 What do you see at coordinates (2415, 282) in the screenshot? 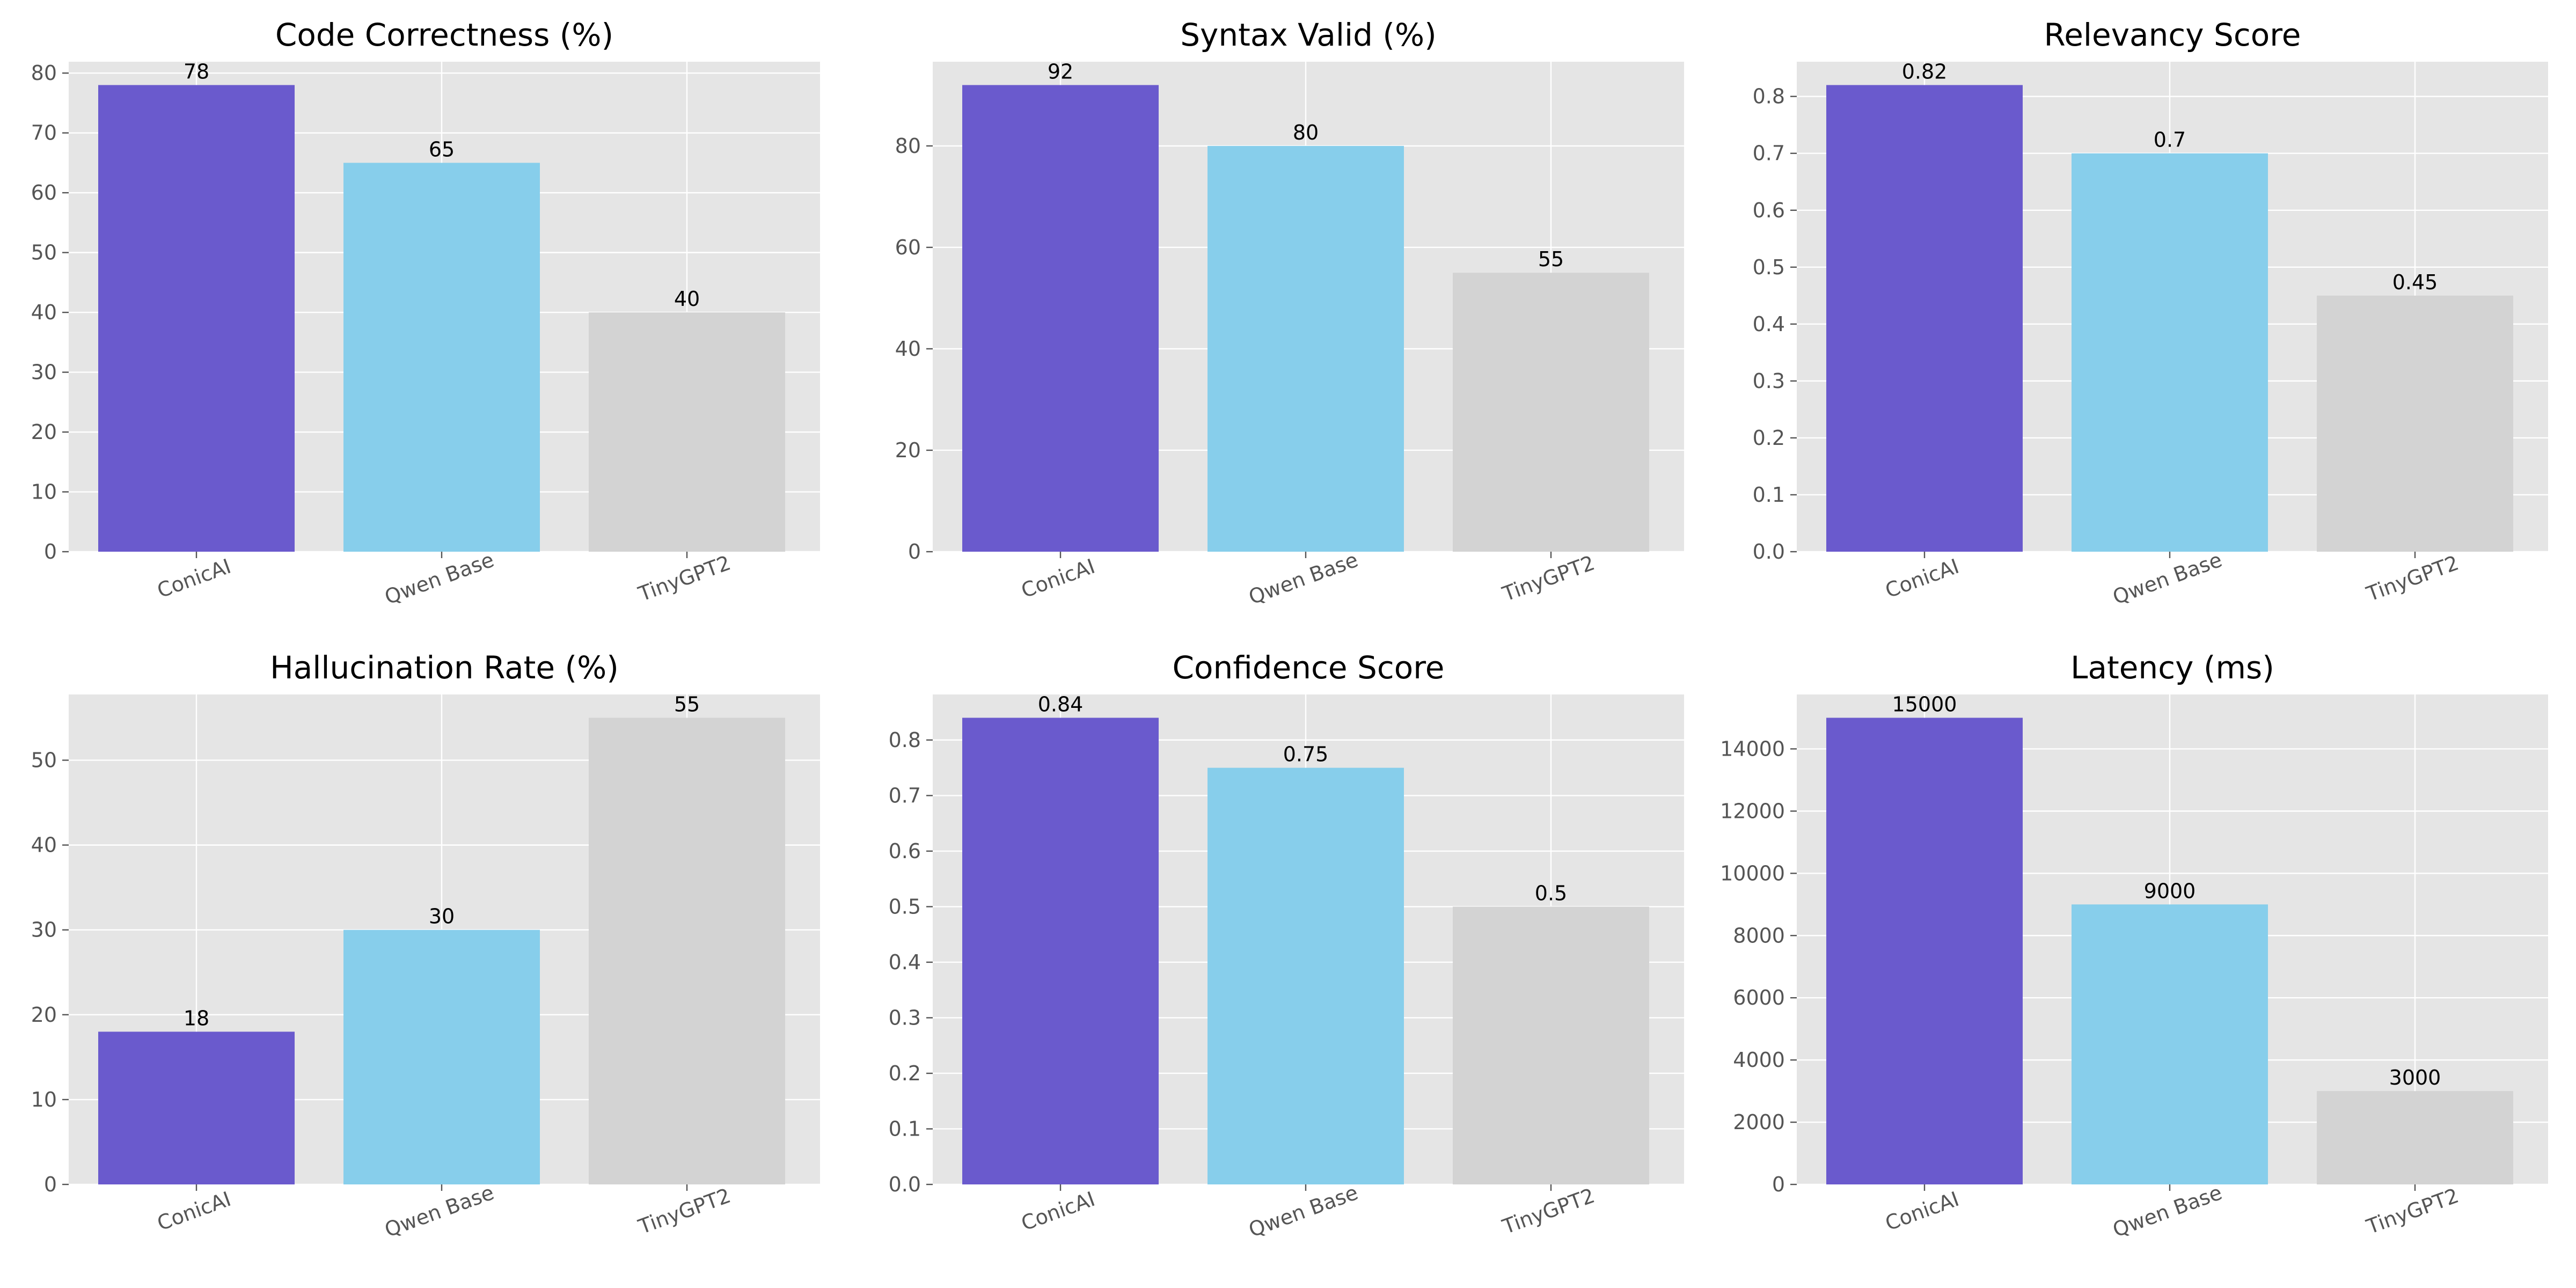
I see `bar-value-label: 0.45` at bounding box center [2415, 282].